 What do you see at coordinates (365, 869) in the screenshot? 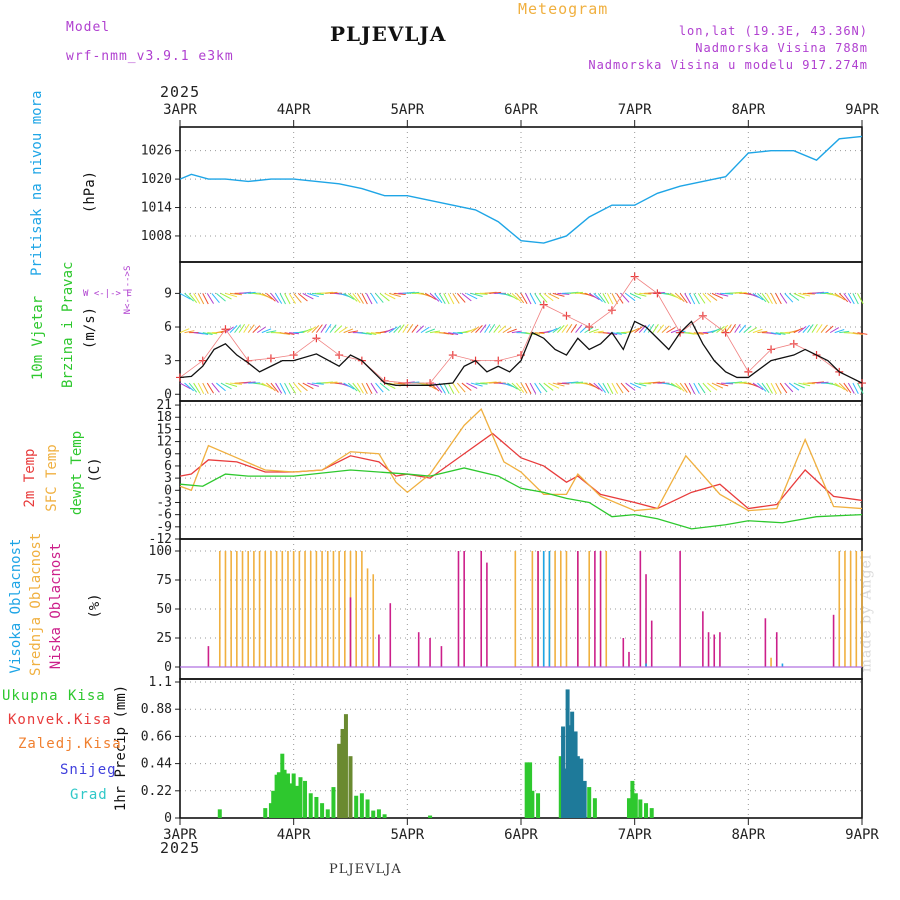
I see `footer-station: PLJEVLJA` at bounding box center [365, 869].